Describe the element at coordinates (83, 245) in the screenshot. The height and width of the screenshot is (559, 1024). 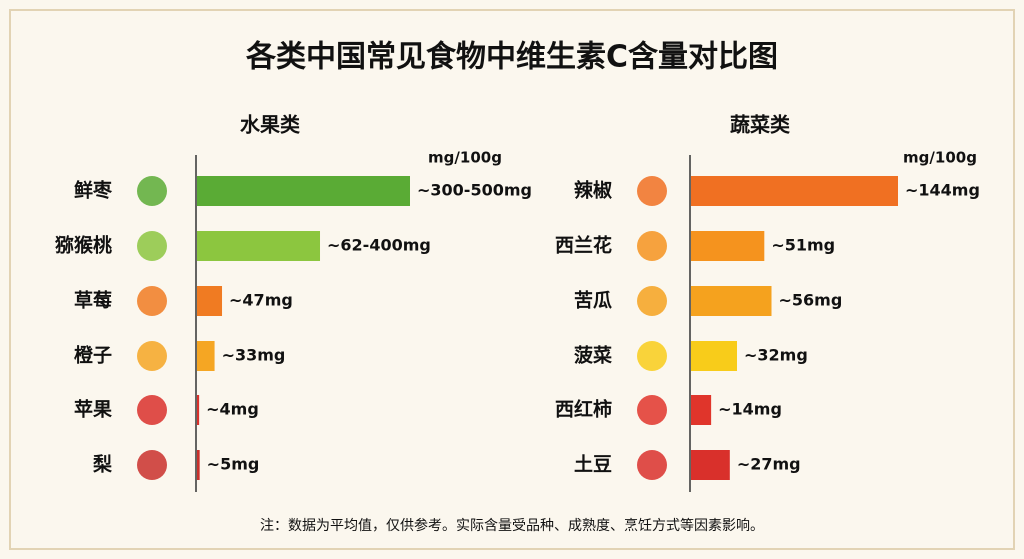
I see `category-label: 猕猴桃` at that location.